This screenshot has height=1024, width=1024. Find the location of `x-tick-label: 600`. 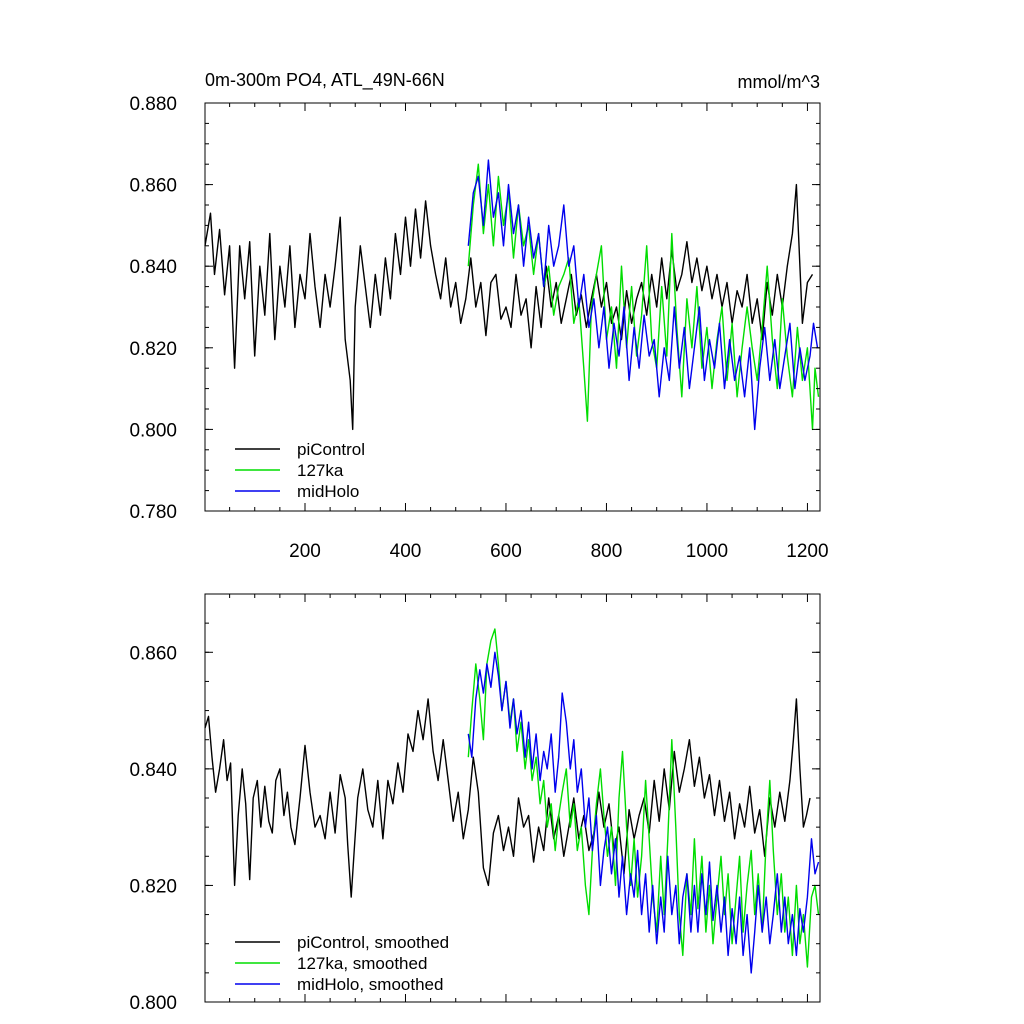

x-tick-label: 600 is located at coordinates (506, 551).